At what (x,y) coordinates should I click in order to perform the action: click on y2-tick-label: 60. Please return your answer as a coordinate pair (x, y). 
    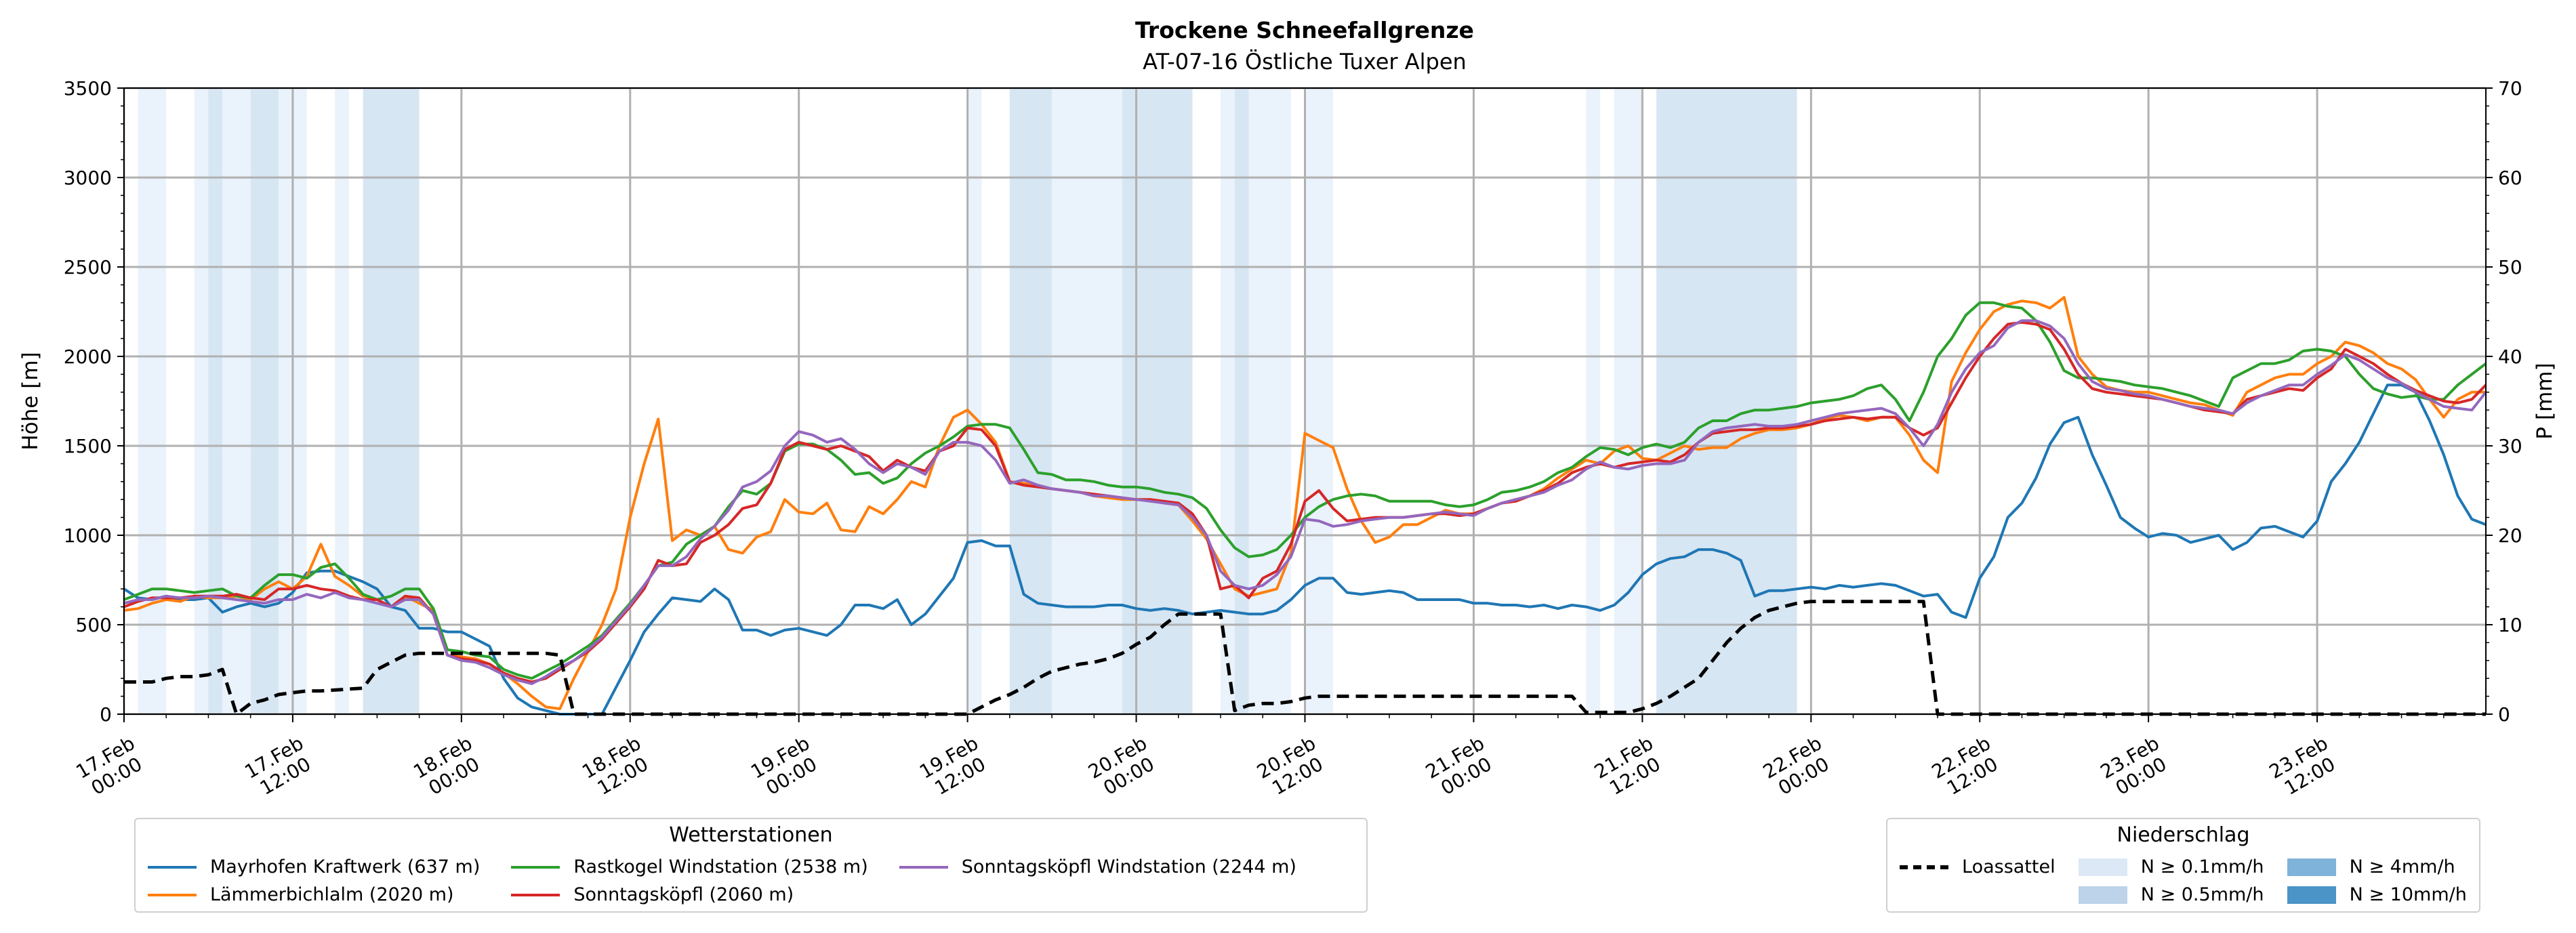
    Looking at the image, I should click on (2510, 178).